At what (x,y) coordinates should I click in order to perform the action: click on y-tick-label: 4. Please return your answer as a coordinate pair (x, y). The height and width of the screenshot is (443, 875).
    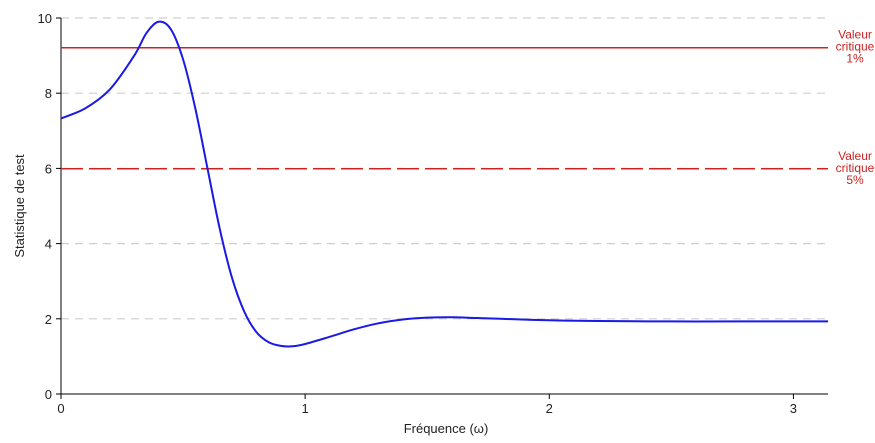
    Looking at the image, I should click on (48, 244).